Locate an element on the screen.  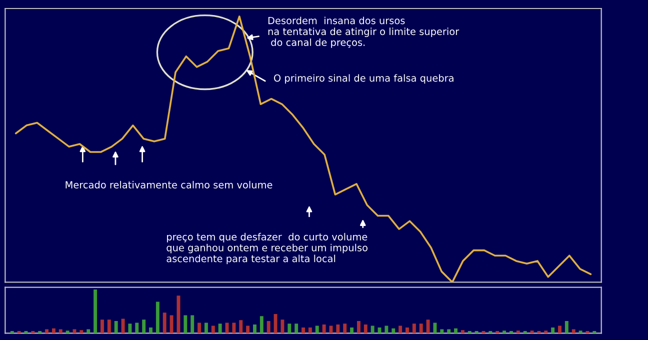
annotation: Mercado relativamente calmo sem volume is located at coordinates (169, 184).